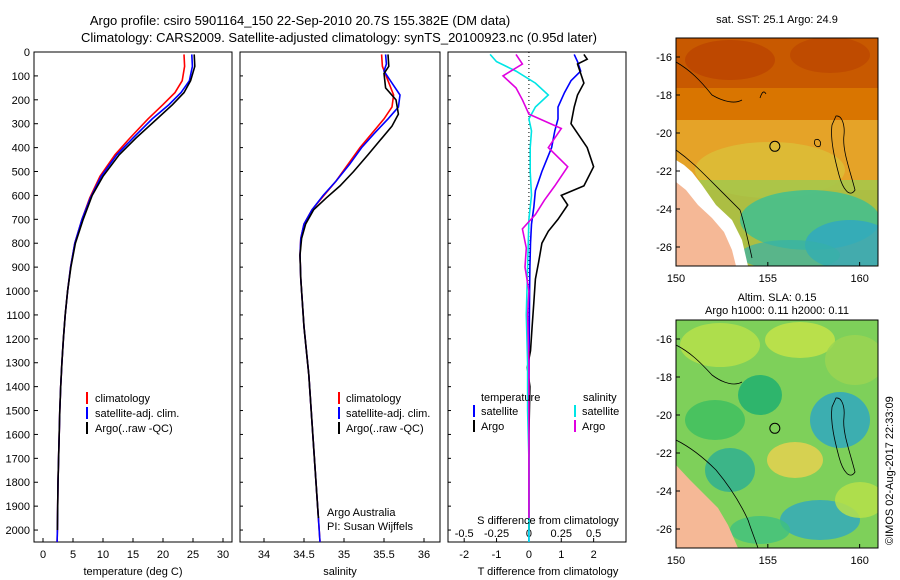 The image size is (900, 580). What do you see at coordinates (303, 555) in the screenshot?
I see `x-tick-label: 34.5` at bounding box center [303, 555].